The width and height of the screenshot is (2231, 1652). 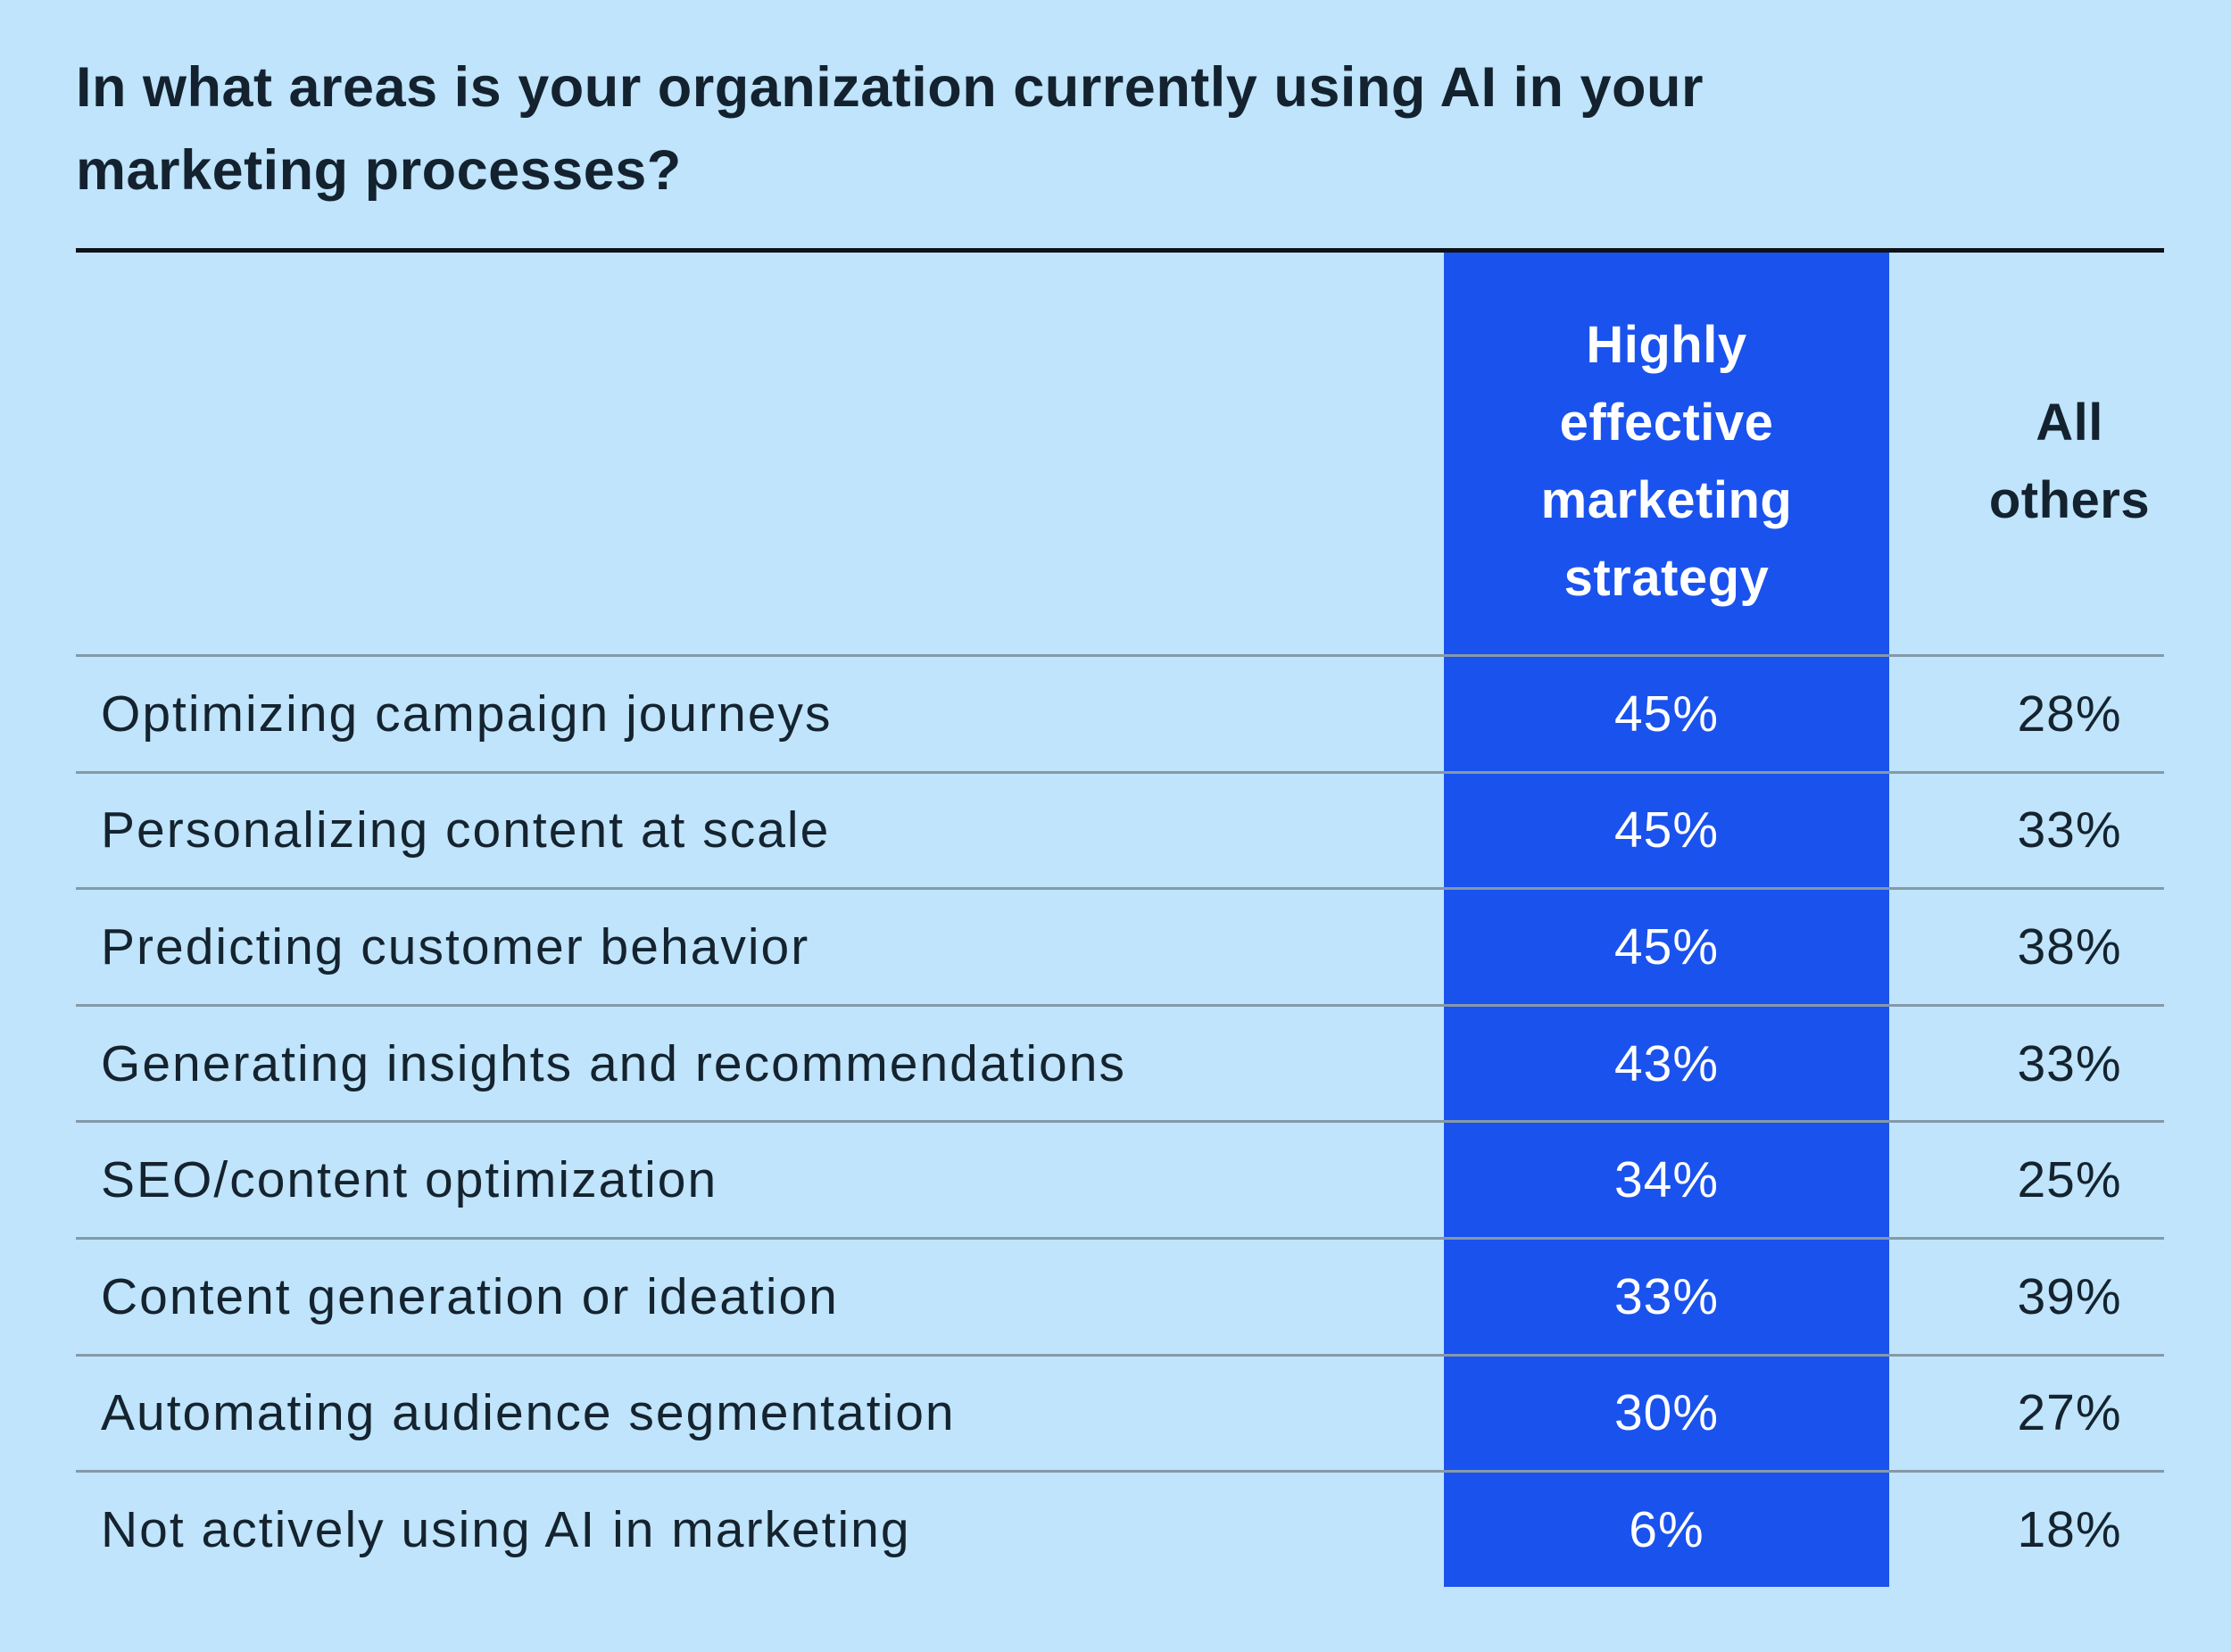 I want to click on column-header-highly-effective: Highly effective marketing strategy, so click(x=1666, y=454).